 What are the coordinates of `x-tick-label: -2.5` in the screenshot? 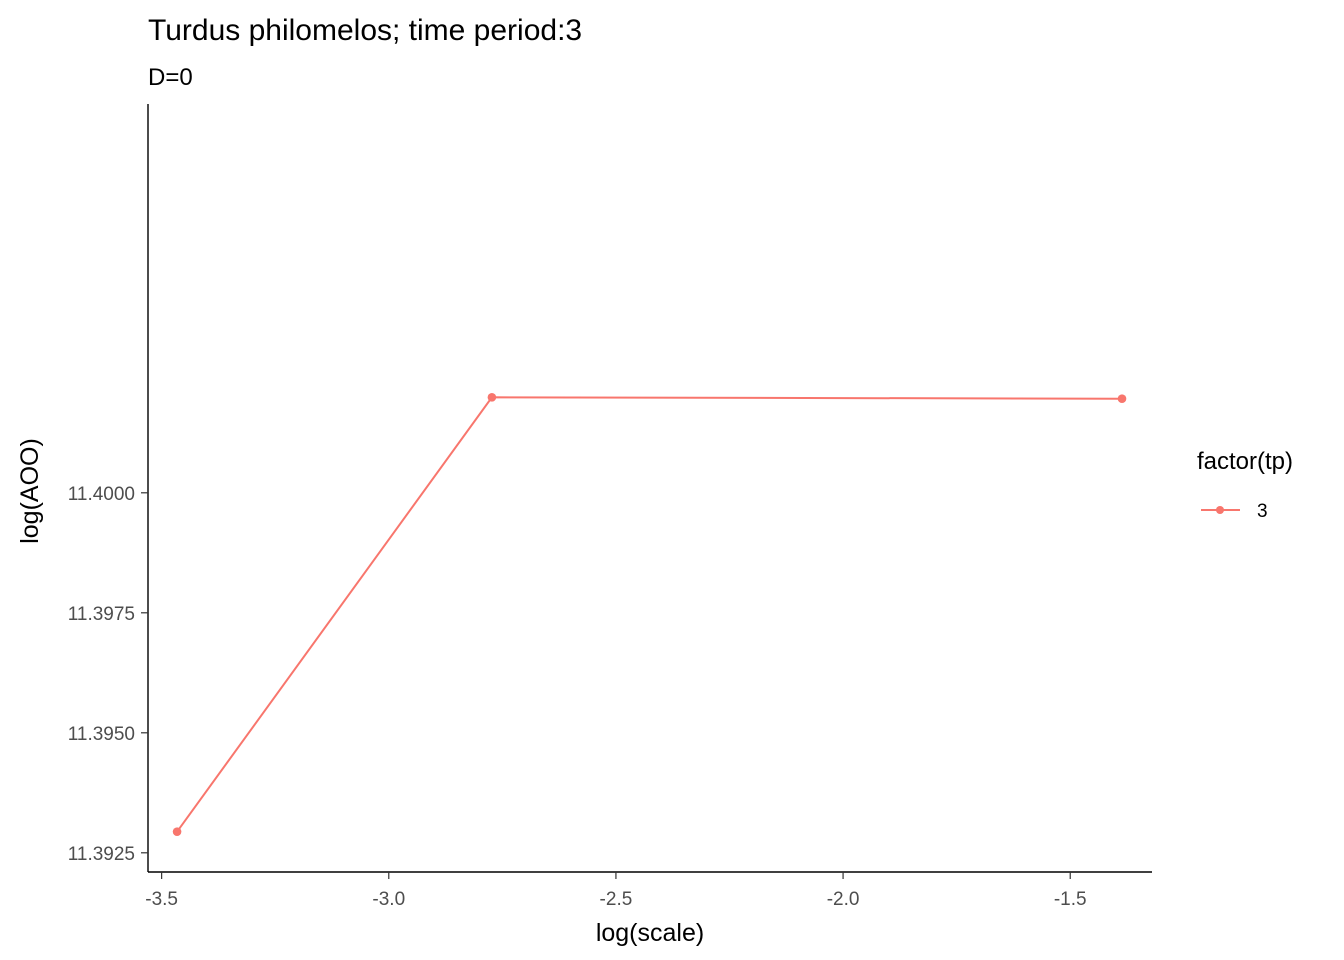 It's located at (616, 899).